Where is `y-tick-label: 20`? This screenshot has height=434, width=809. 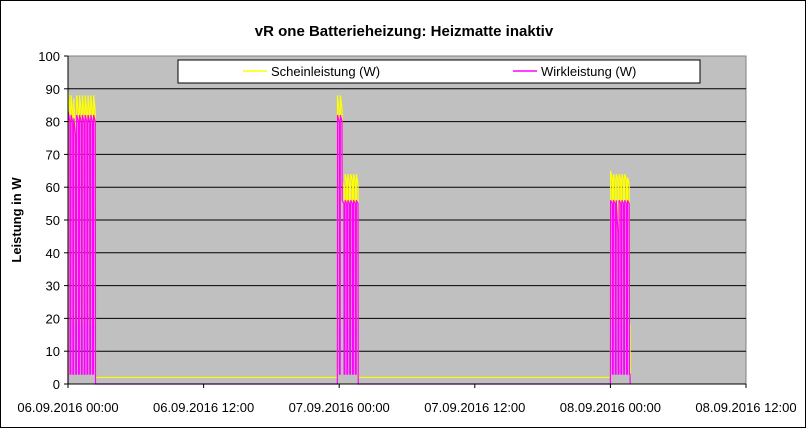 y-tick-label: 20 is located at coordinates (53, 318).